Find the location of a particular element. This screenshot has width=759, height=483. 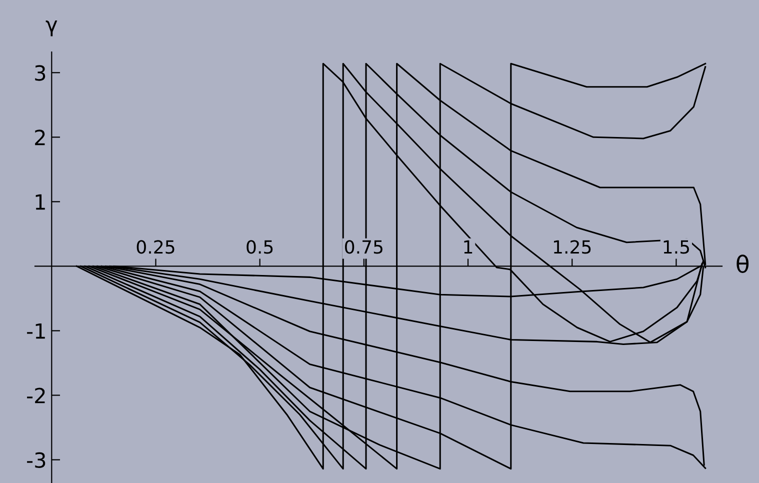

x-tick-label: 1 is located at coordinates (468, 247).